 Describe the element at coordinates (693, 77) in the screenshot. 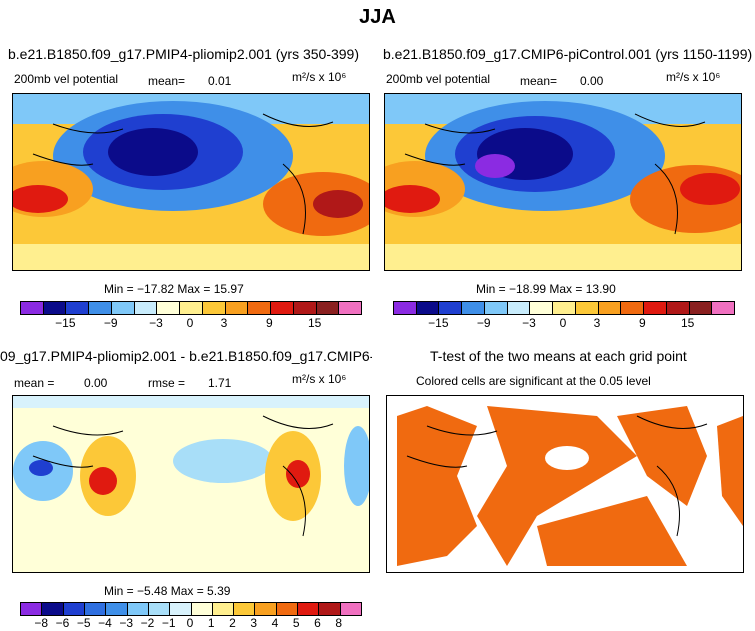

I see `panel2-units: m²/s x 10⁶` at that location.